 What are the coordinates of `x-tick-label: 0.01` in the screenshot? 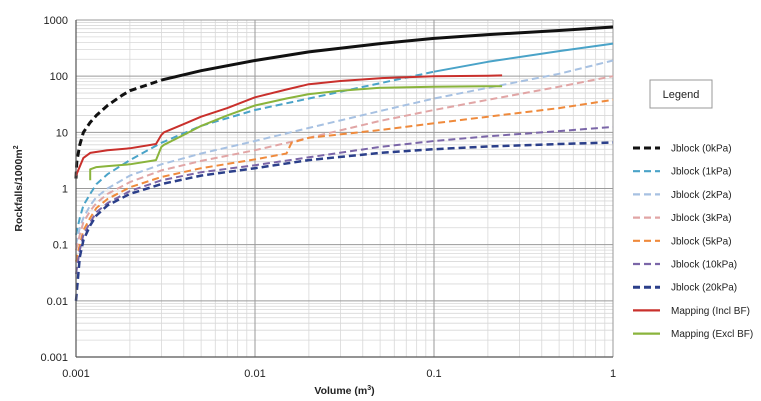 It's located at (254, 374).